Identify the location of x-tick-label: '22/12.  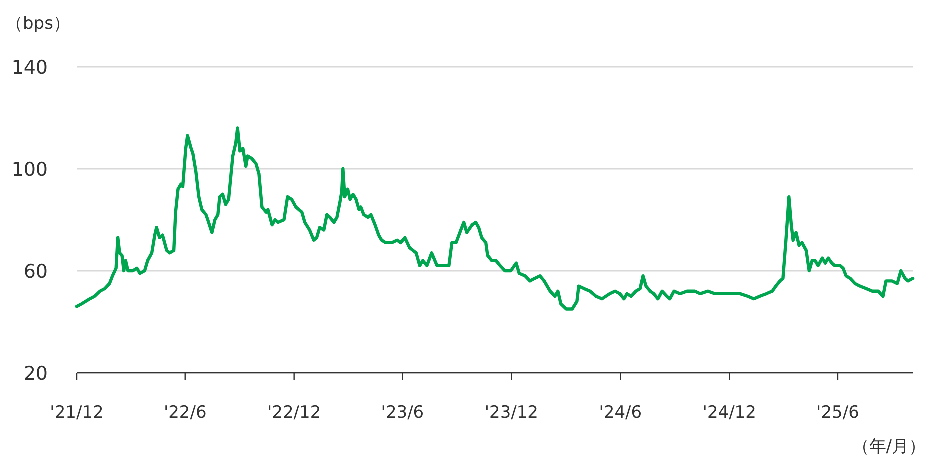
(295, 413).